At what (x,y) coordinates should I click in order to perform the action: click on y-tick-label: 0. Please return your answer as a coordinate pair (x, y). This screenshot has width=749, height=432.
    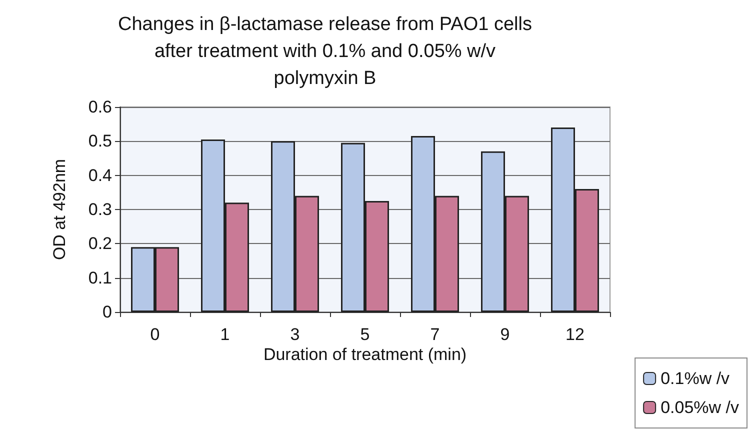
    Looking at the image, I should click on (107, 312).